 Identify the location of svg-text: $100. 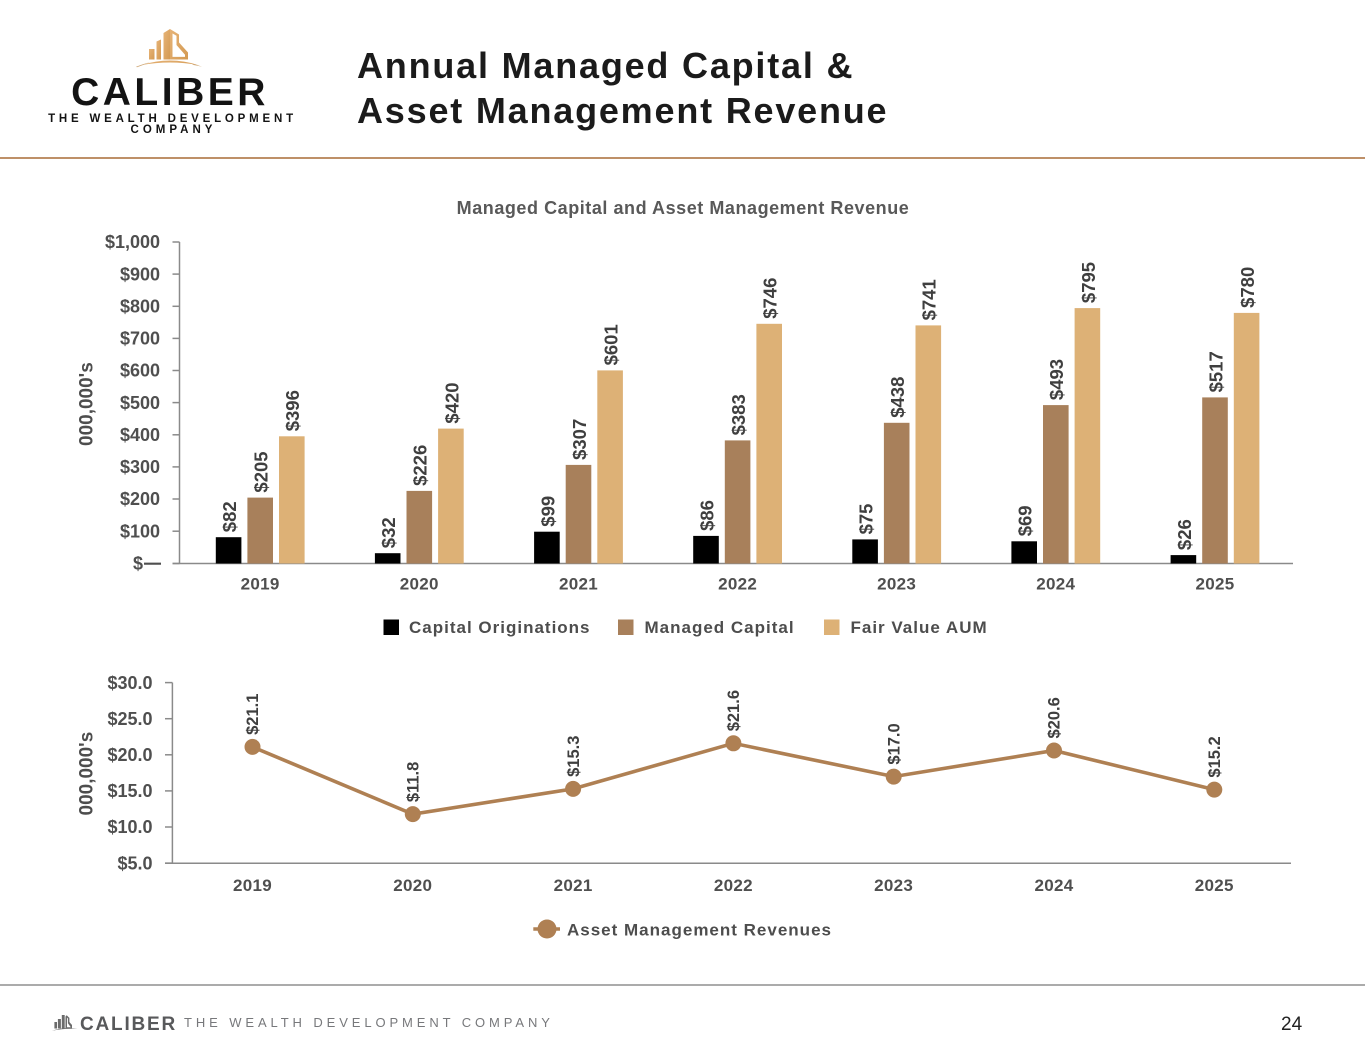
(140, 531).